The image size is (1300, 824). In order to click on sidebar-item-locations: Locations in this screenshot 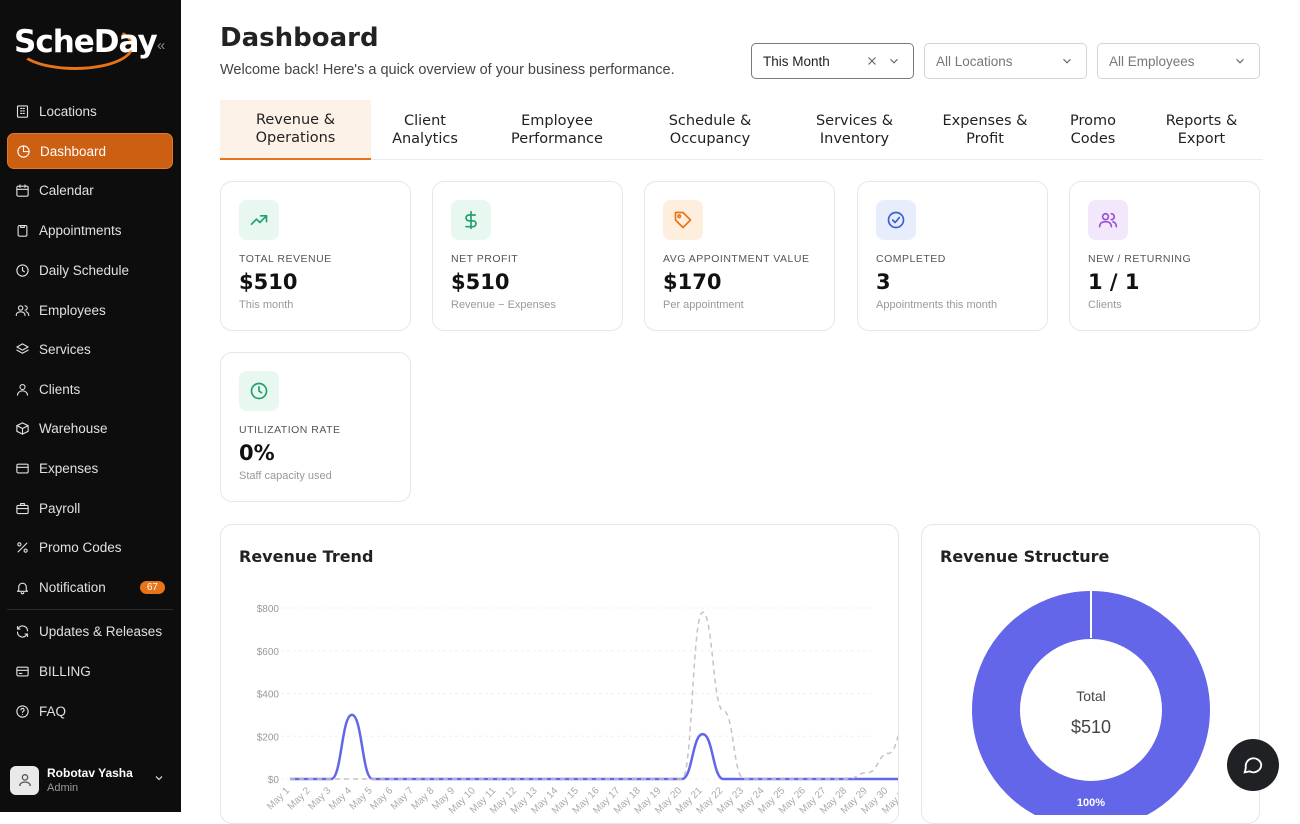, I will do `click(90, 111)`.